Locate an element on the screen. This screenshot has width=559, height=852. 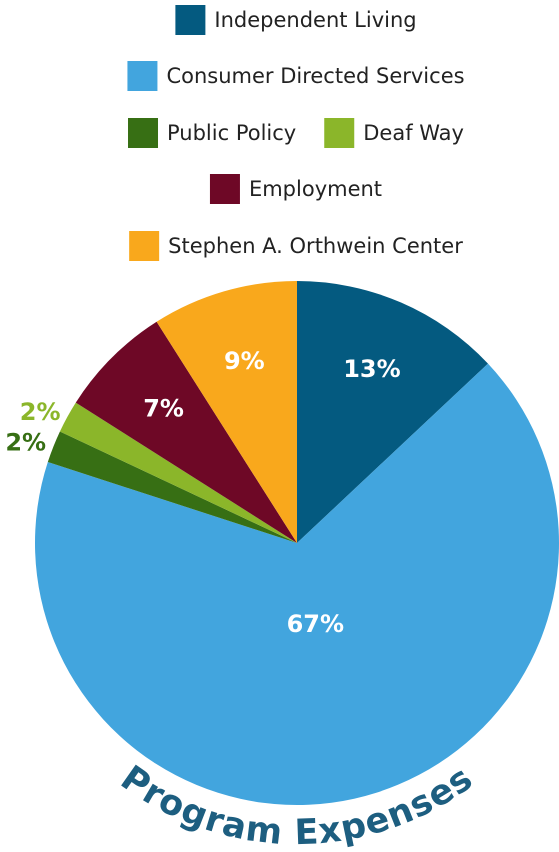
legend-label: Stephen A. Orthwein Center is located at coordinates (315, 246).